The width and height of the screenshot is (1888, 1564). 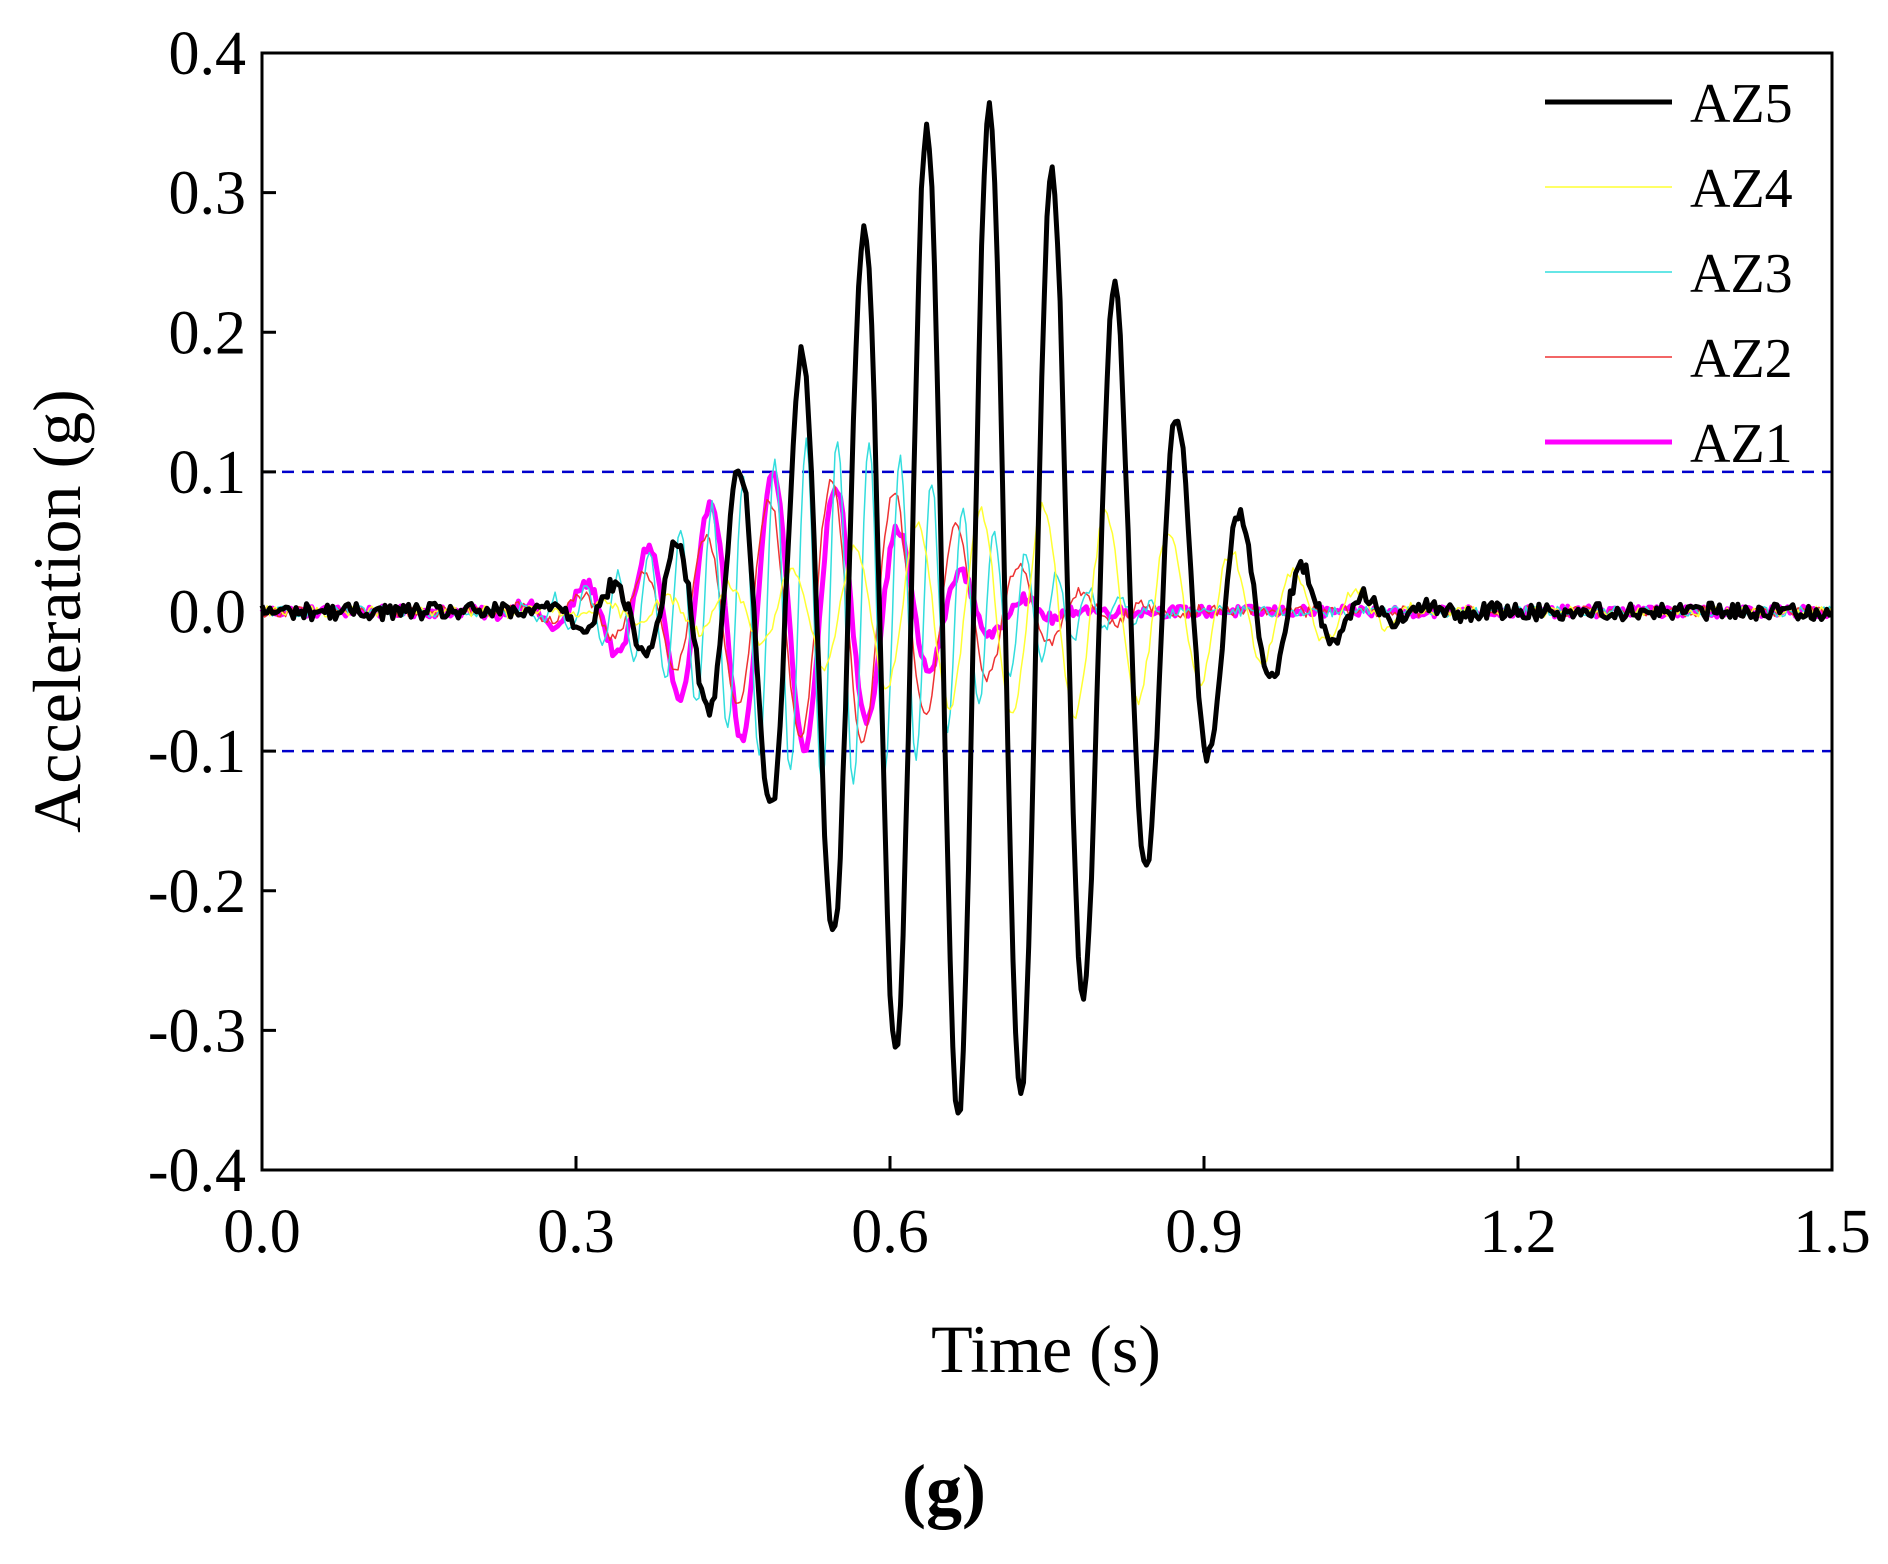 I want to click on y-tick-label: 0.4, so click(x=208, y=54).